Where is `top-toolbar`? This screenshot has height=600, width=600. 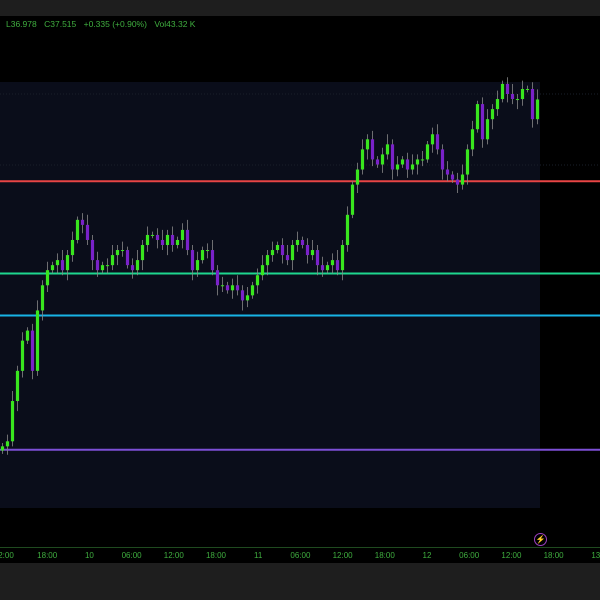 top-toolbar is located at coordinates (300, 8).